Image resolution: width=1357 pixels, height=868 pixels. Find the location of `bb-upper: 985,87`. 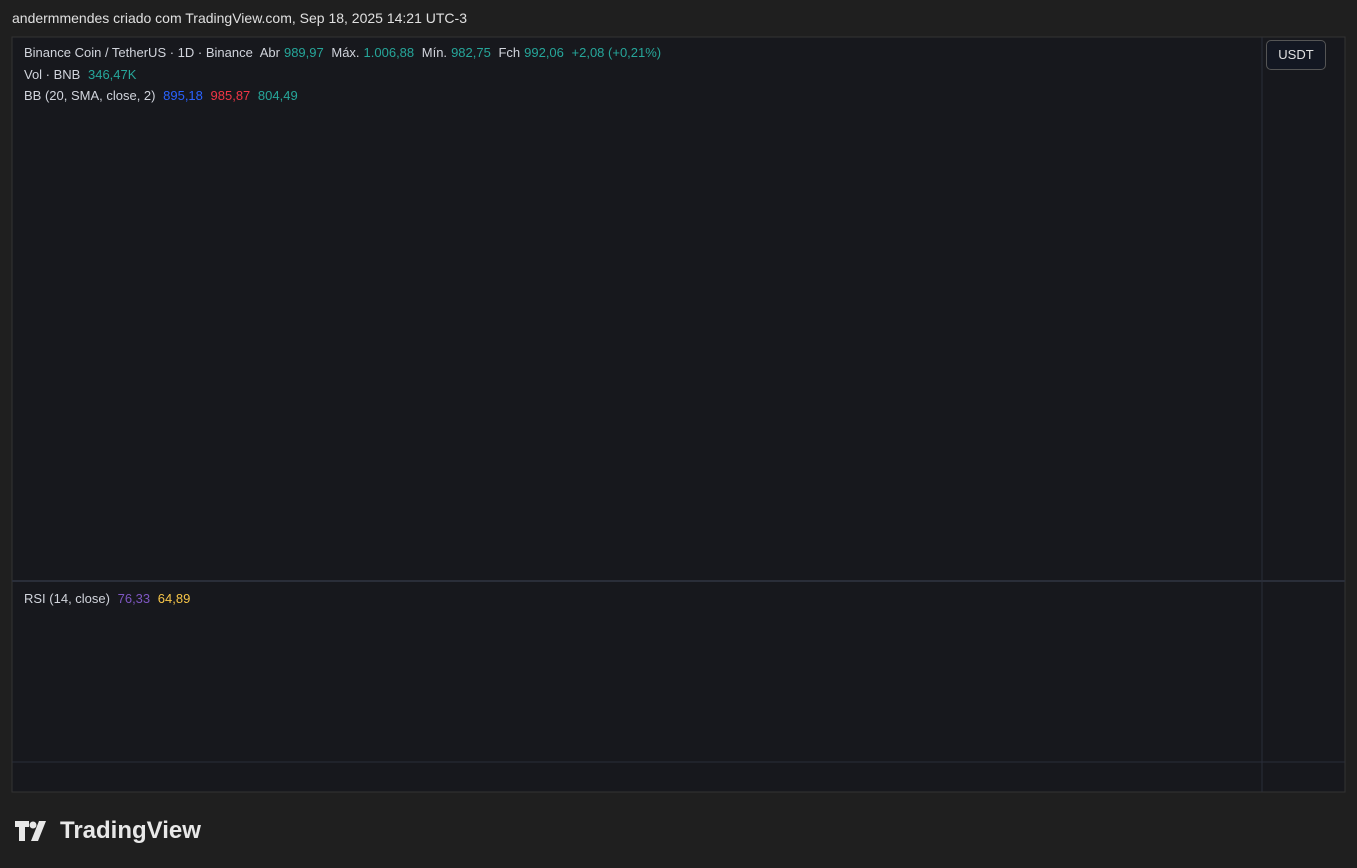

bb-upper: 985,87 is located at coordinates (230, 95).